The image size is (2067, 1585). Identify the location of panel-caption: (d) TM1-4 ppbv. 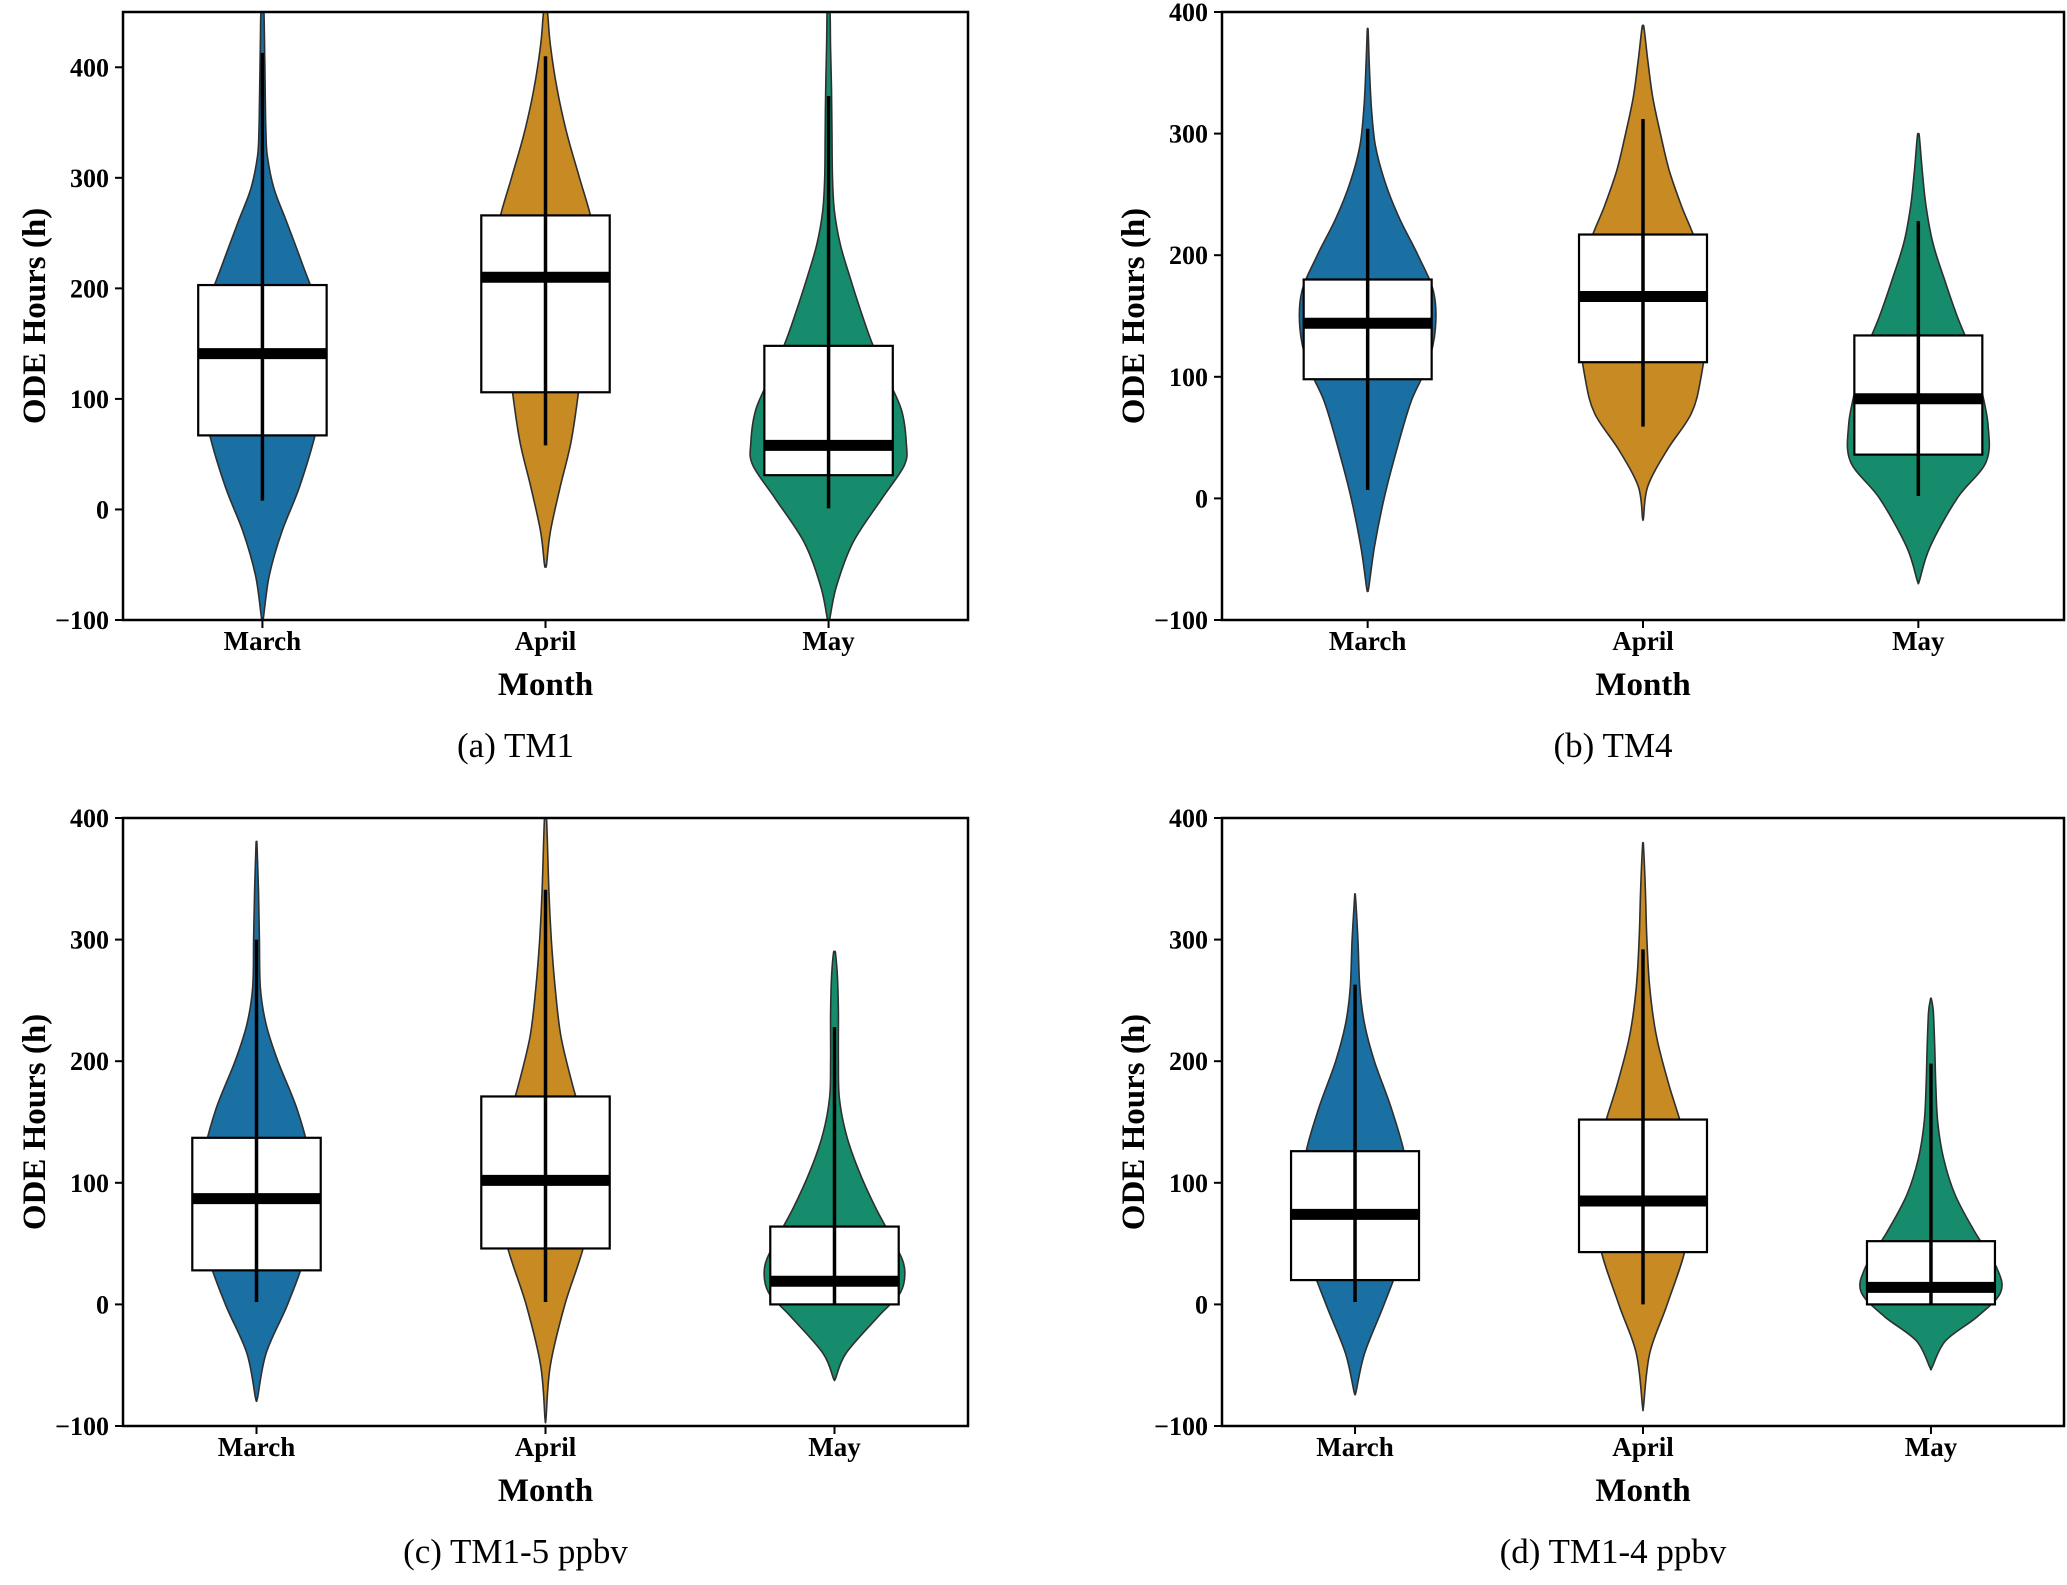
(1613, 1551).